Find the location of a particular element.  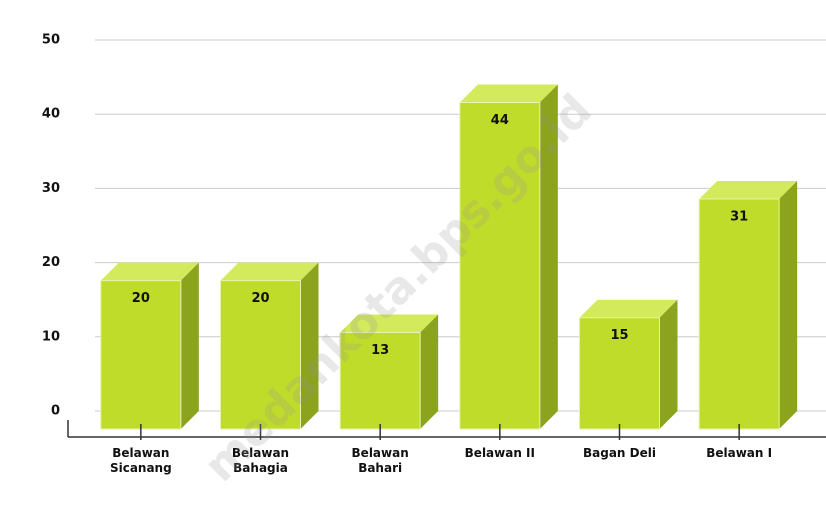

x-tick-label-box: Belawan II is located at coordinates (499, 453).